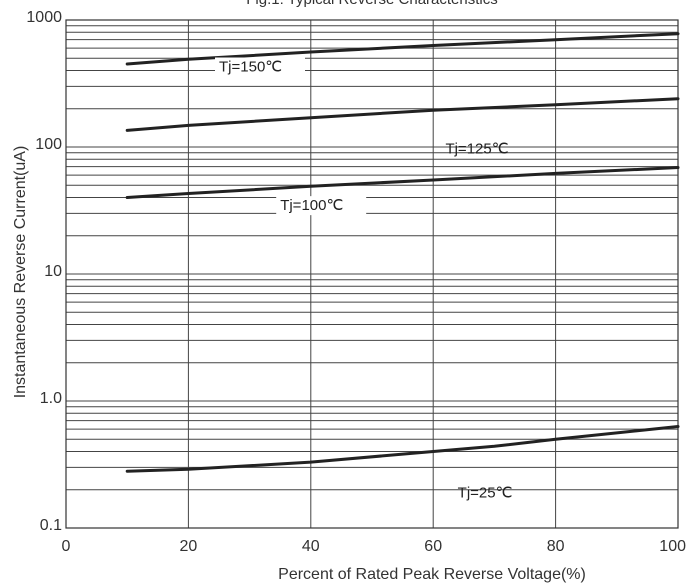 Image resolution: width=699 pixels, height=584 pixels. What do you see at coordinates (189, 546) in the screenshot?
I see `x-tick-label: 20` at bounding box center [189, 546].